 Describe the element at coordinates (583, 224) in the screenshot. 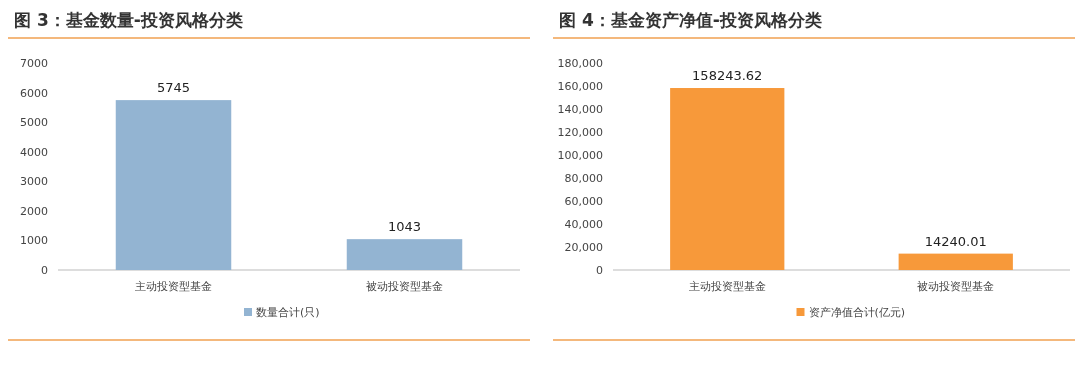

I see `y-tick-label: 40,000` at that location.